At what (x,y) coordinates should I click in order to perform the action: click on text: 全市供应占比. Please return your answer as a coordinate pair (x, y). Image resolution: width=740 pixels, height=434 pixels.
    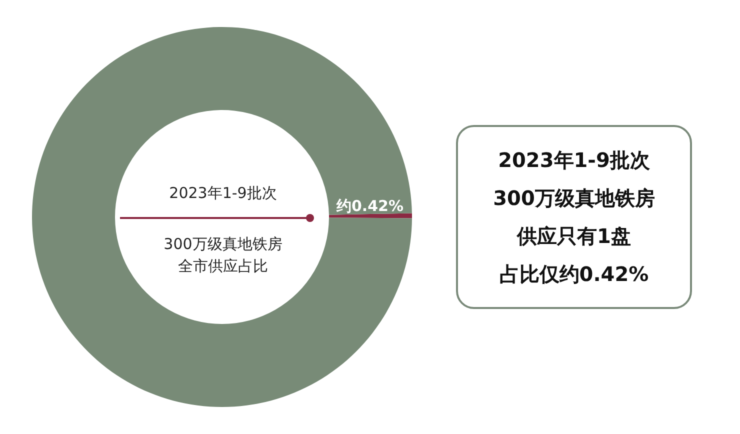
    Looking at the image, I should click on (223, 266).